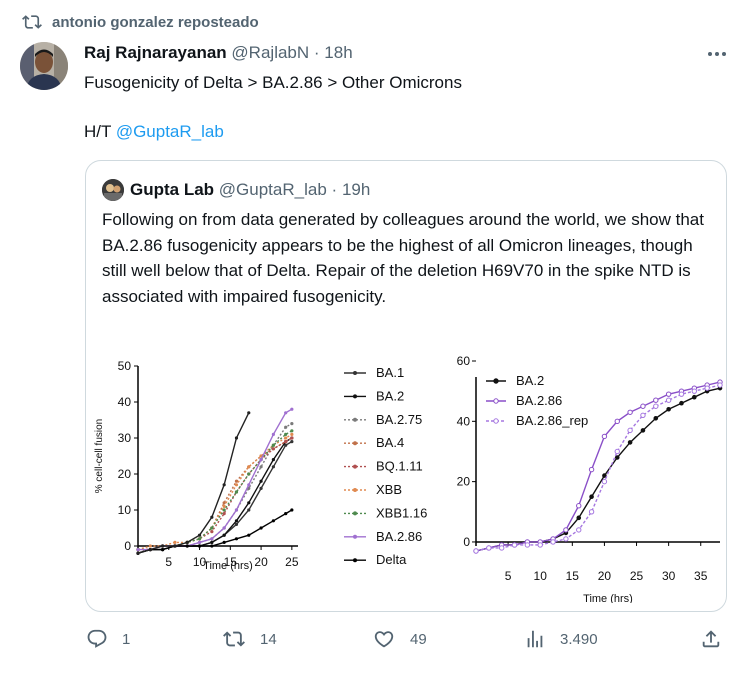 This screenshot has height=682, width=754. What do you see at coordinates (399, 466) in the screenshot?
I see `left-legend-label: BQ.1.11` at bounding box center [399, 466].